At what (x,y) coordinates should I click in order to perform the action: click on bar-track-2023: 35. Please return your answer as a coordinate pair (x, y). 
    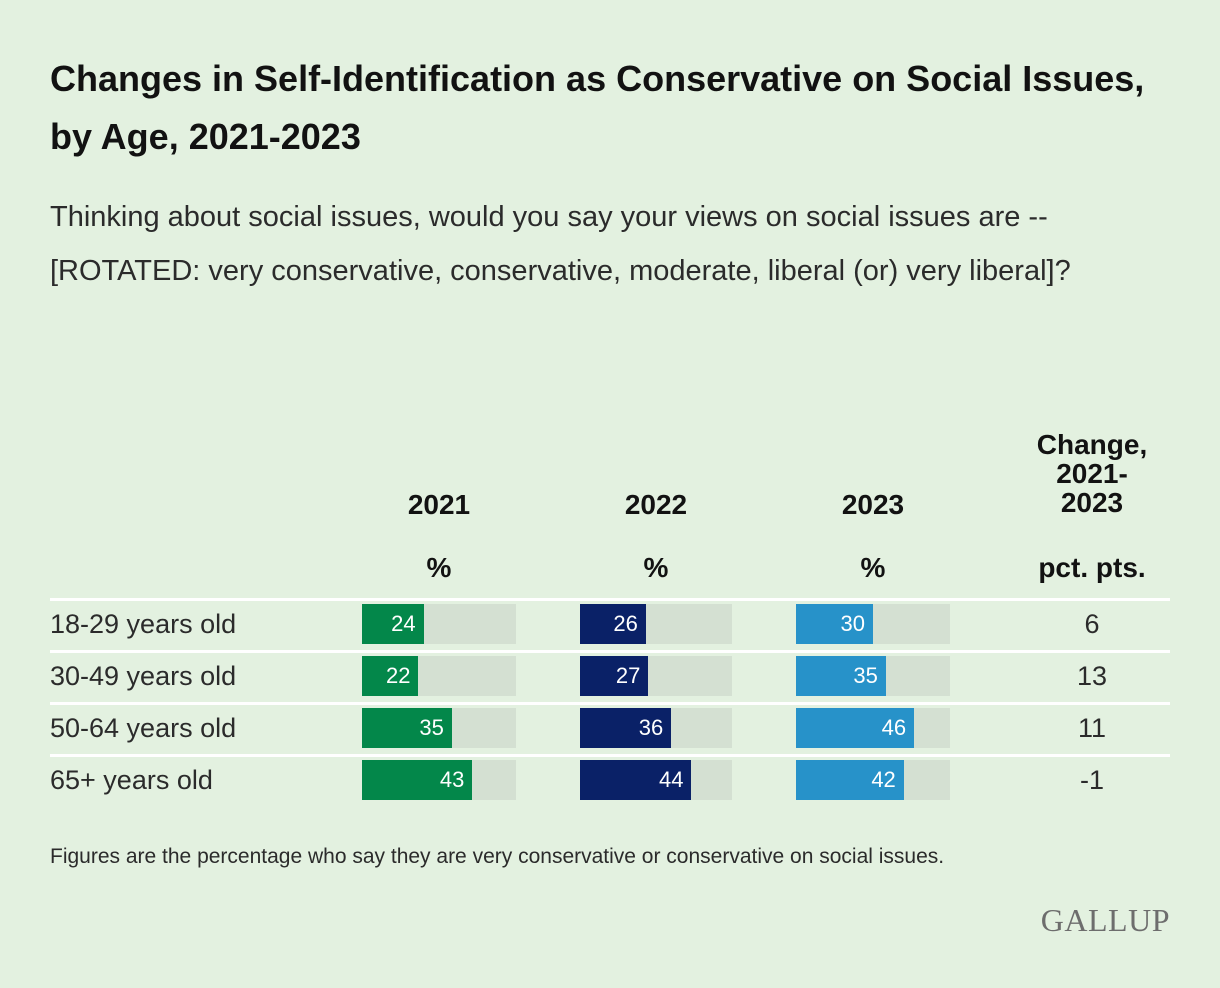
    Looking at the image, I should click on (873, 676).